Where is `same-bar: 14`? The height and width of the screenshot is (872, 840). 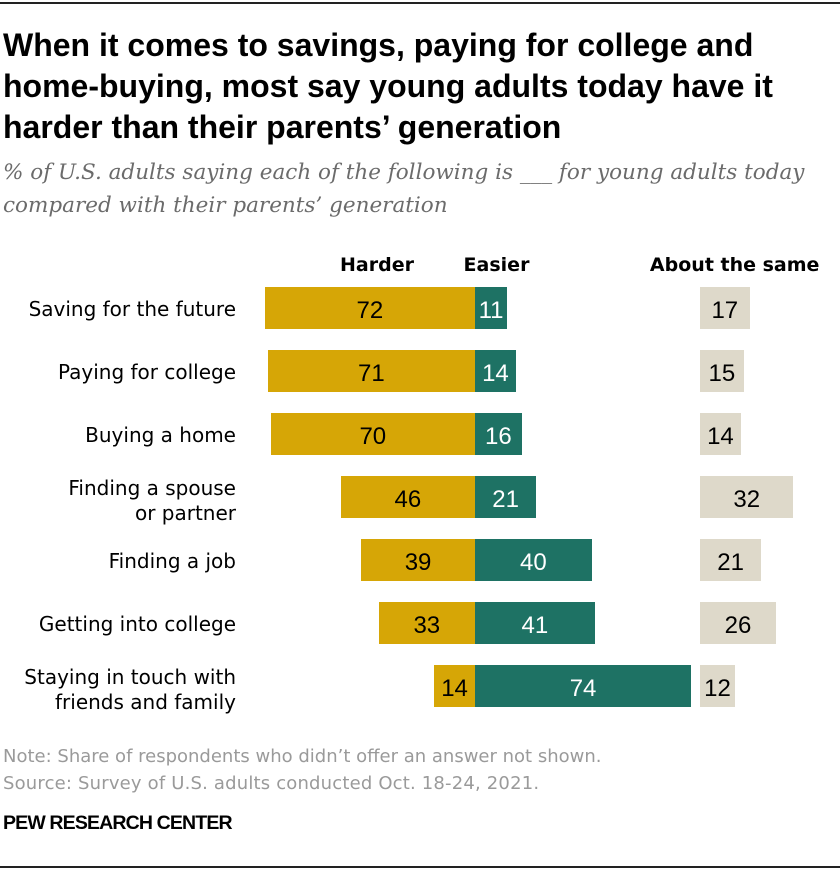 same-bar: 14 is located at coordinates (720, 434).